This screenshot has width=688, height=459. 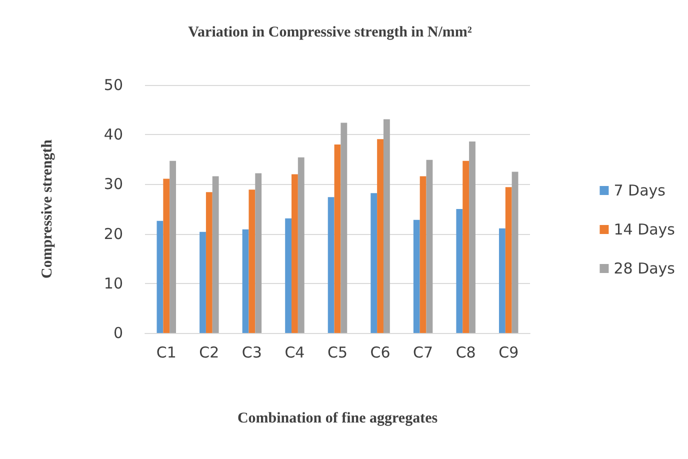 What do you see at coordinates (508, 353) in the screenshot?
I see `x-tick-label: C9` at bounding box center [508, 353].